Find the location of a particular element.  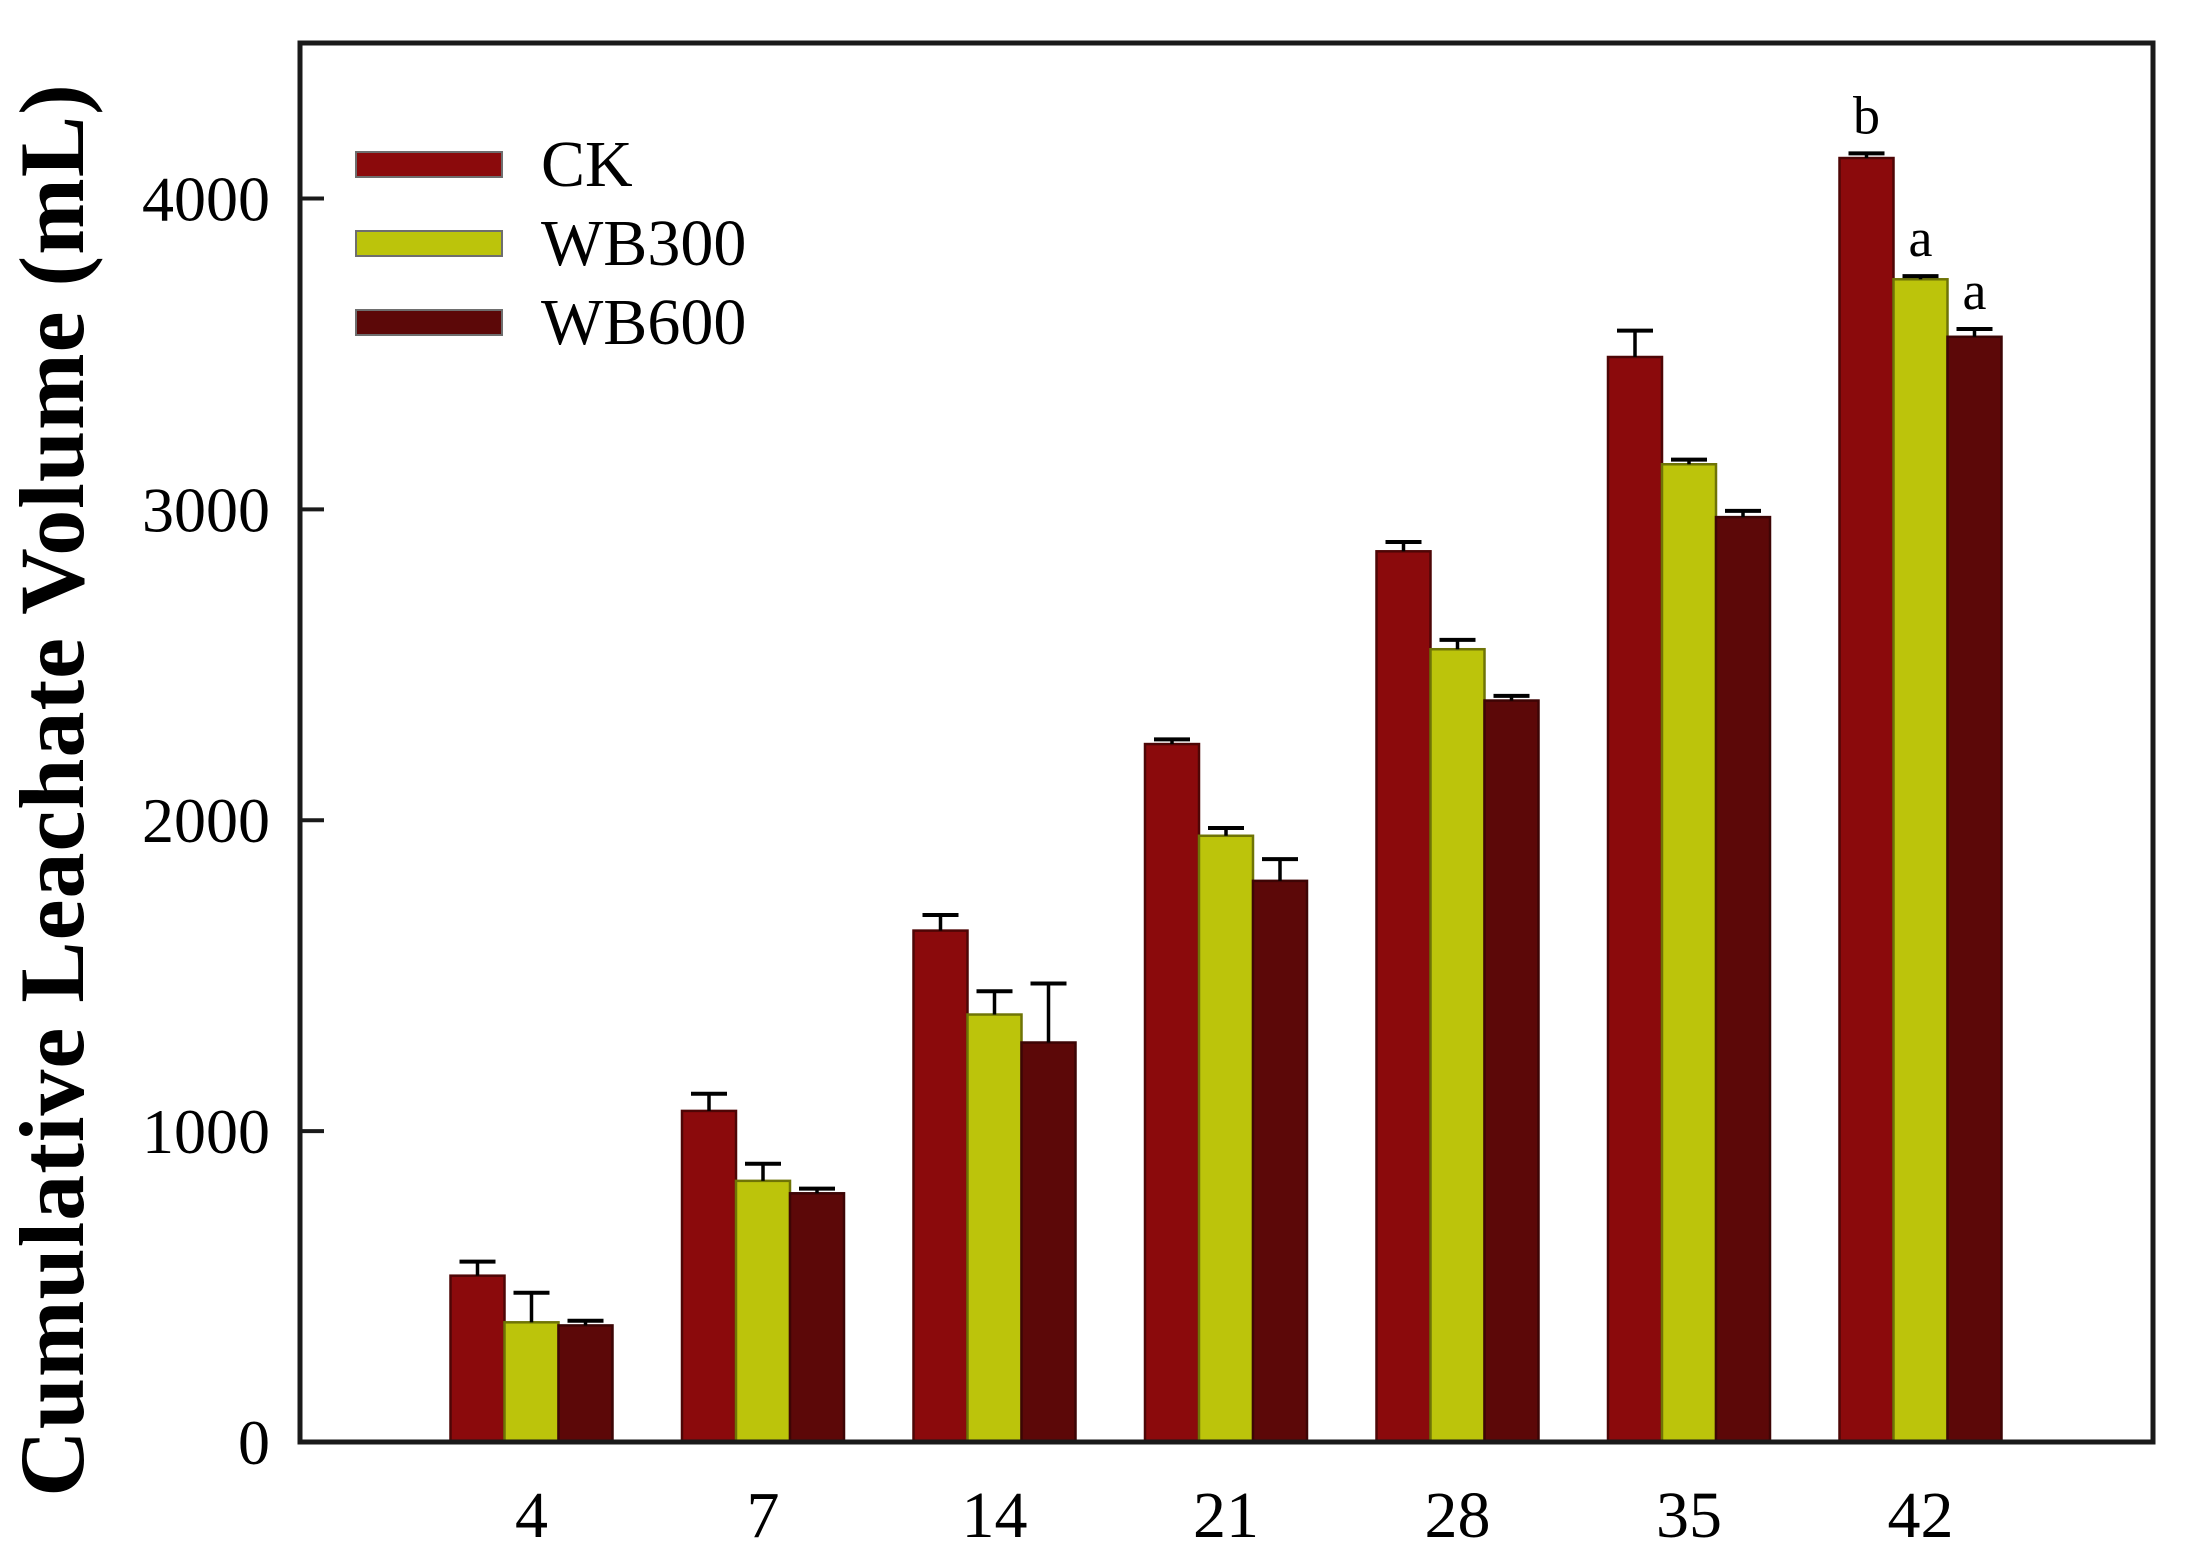

legend-item-ck: CK is located at coordinates (550, 164).